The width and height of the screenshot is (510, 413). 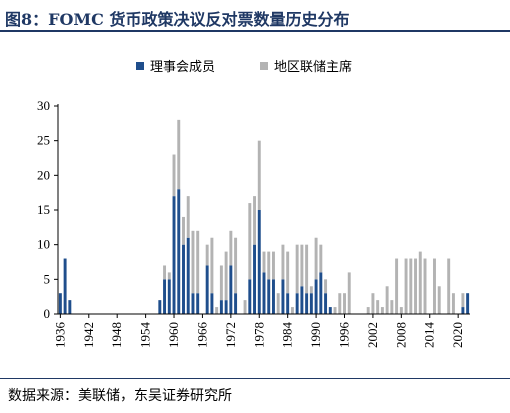 What do you see at coordinates (188, 275) in the screenshot?
I see `bar-board-1963` at bounding box center [188, 275].